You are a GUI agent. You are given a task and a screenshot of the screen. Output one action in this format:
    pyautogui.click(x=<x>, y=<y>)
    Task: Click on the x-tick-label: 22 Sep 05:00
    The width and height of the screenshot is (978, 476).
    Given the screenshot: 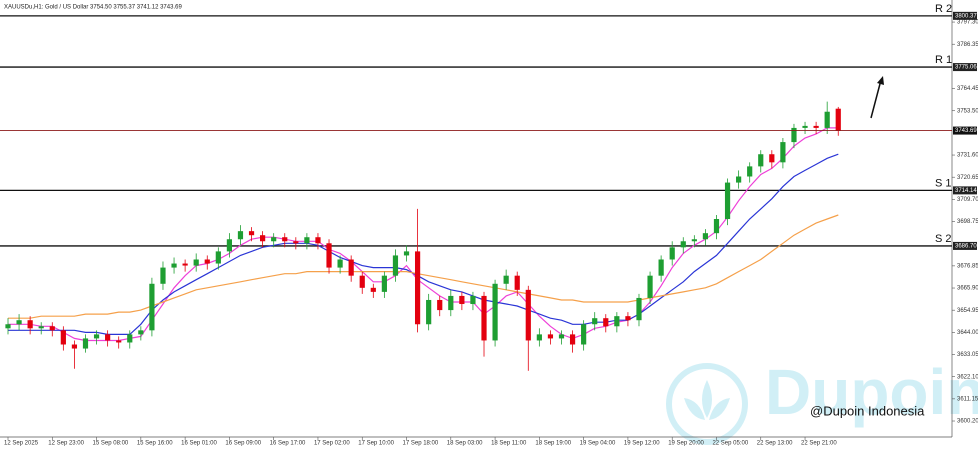 What is the action you would take?
    pyautogui.click(x=730, y=444)
    